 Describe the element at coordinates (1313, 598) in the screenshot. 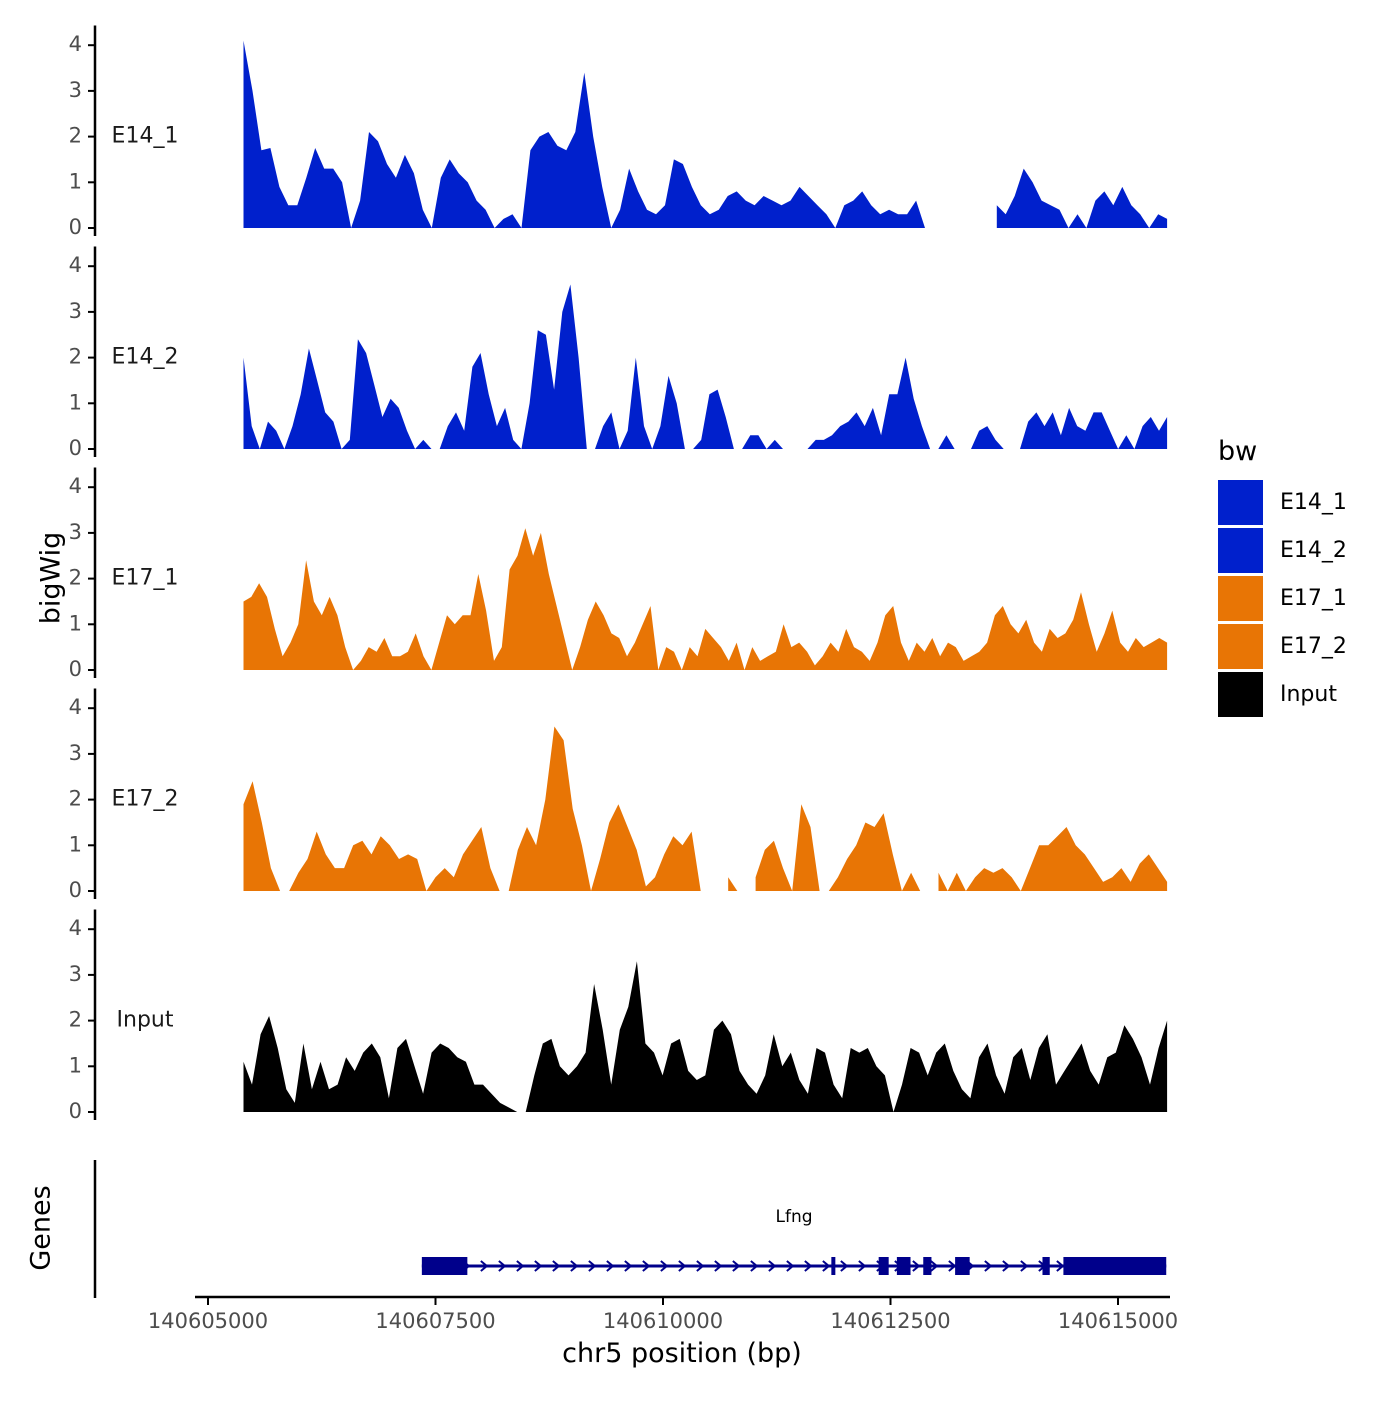

I see `legend-label: E17_1` at that location.